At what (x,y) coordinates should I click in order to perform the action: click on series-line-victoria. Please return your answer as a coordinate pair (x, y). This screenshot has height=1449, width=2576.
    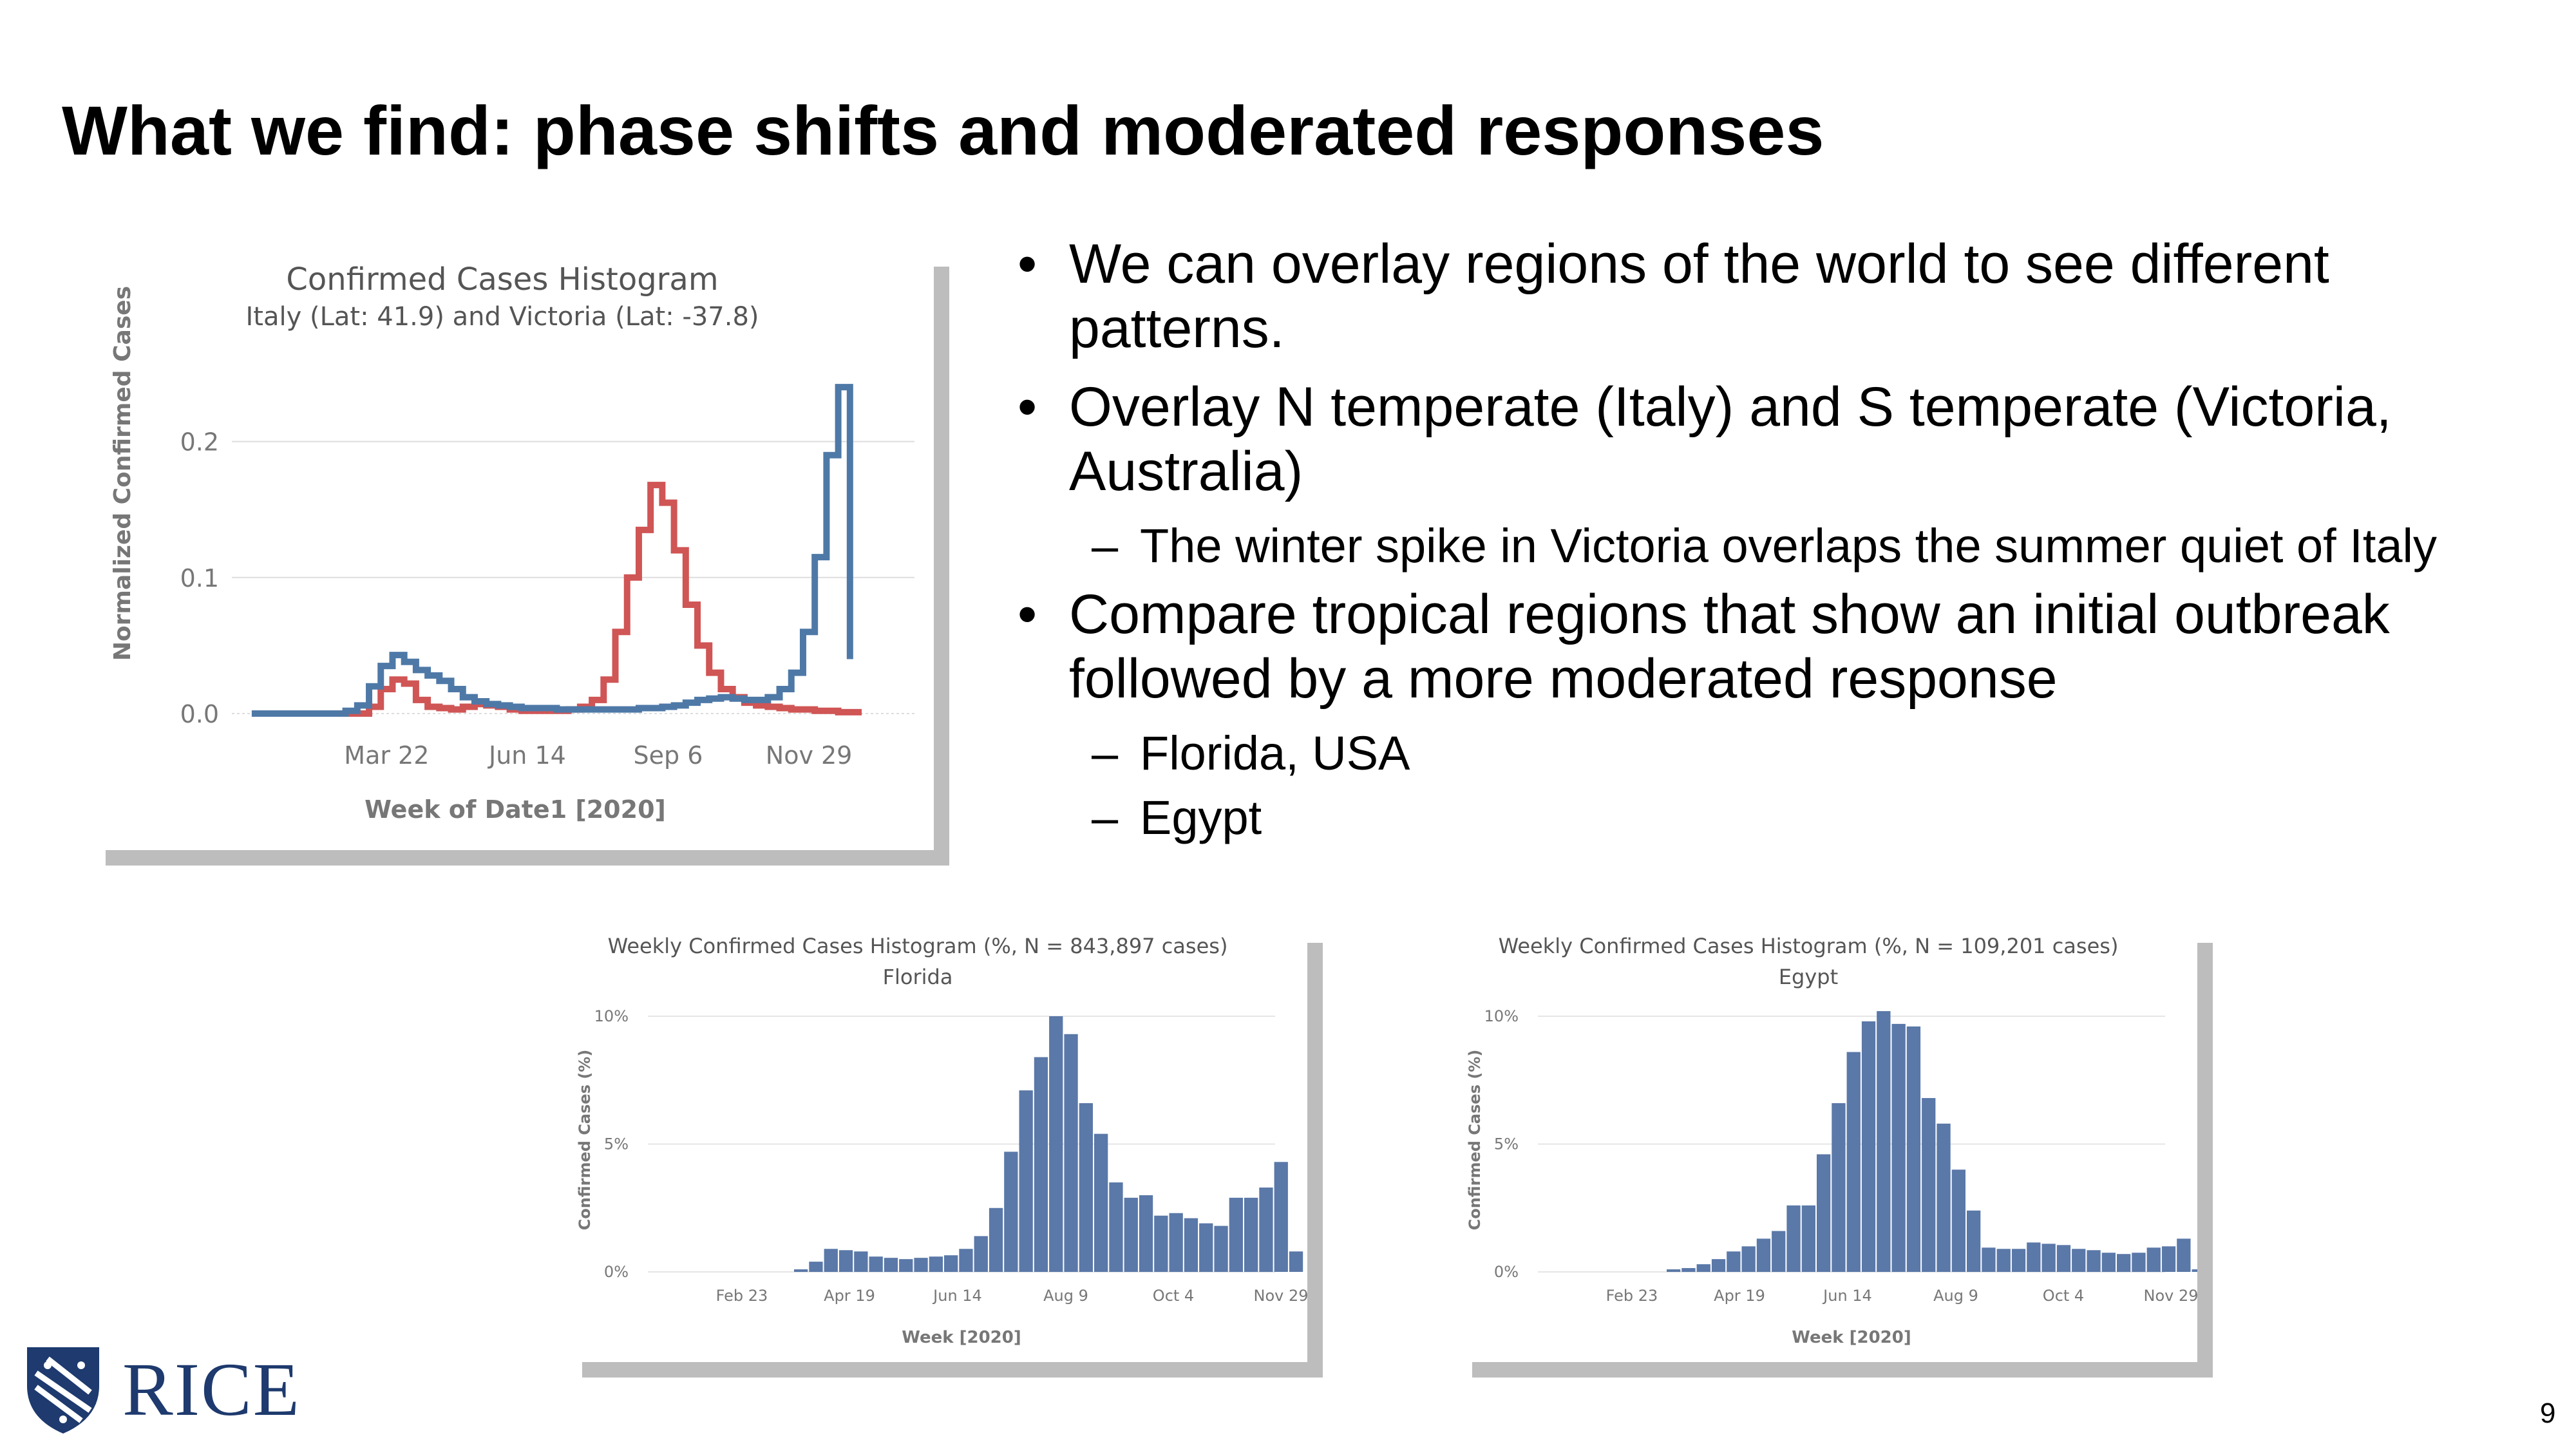
    Looking at the image, I should click on (598, 599).